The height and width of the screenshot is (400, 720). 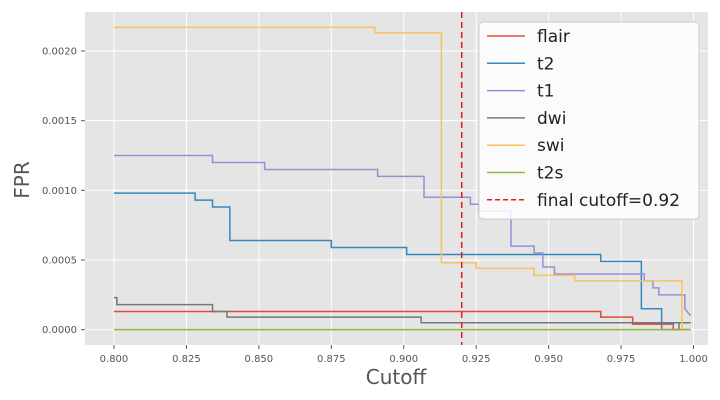 What do you see at coordinates (186, 359) in the screenshot?
I see `x-tick-label: 0.825` at bounding box center [186, 359].